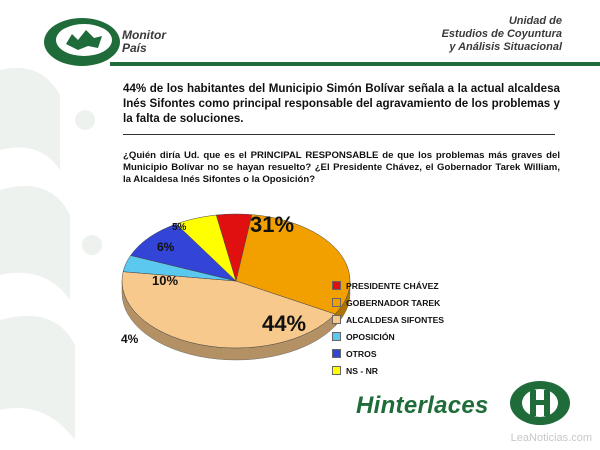  Describe the element at coordinates (165, 280) in the screenshot. I see `pie-data-label-4: 10%` at that location.